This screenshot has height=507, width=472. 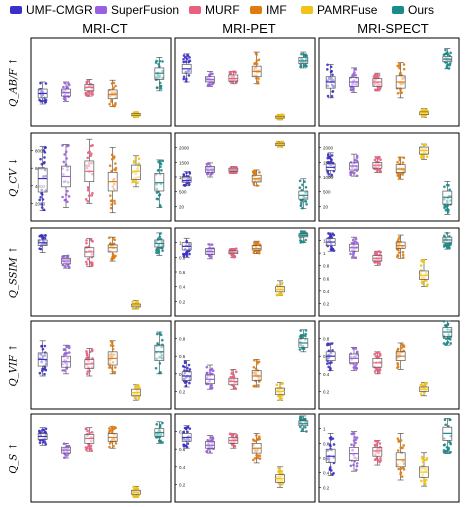 I want to click on box, so click(x=136, y=172).